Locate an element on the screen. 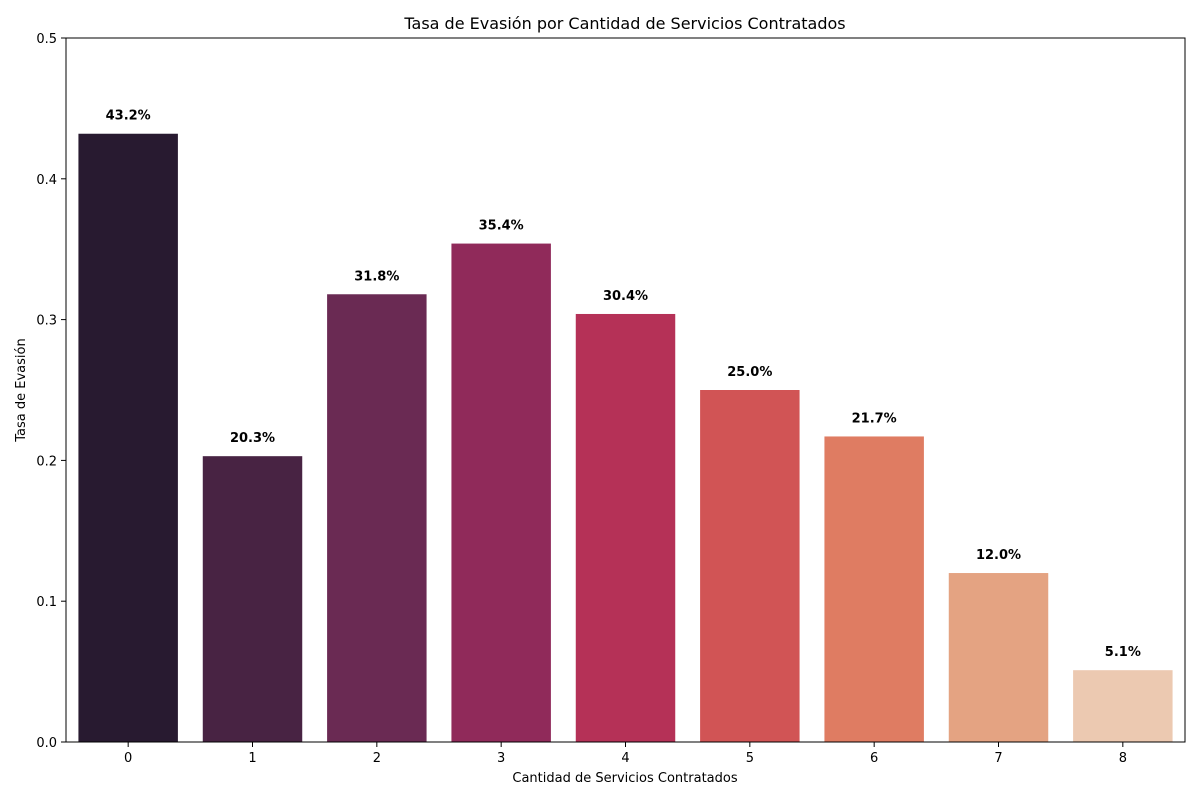  x-axis-ticks: 0 1 2 3 4 5 6 7 8 is located at coordinates (625, 754).